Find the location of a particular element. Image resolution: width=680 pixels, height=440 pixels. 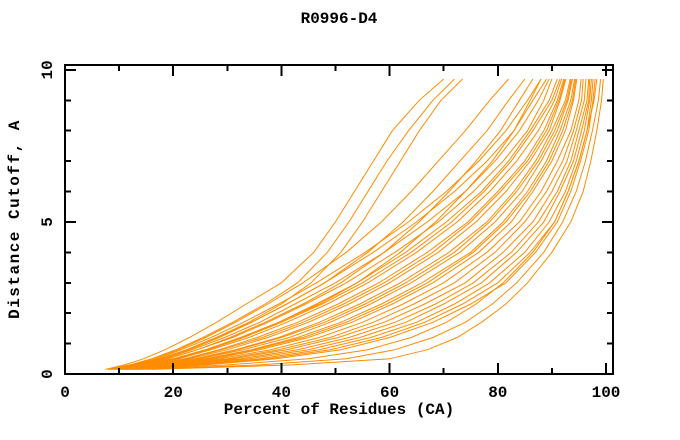

x-tick-label: 20 is located at coordinates (173, 393).